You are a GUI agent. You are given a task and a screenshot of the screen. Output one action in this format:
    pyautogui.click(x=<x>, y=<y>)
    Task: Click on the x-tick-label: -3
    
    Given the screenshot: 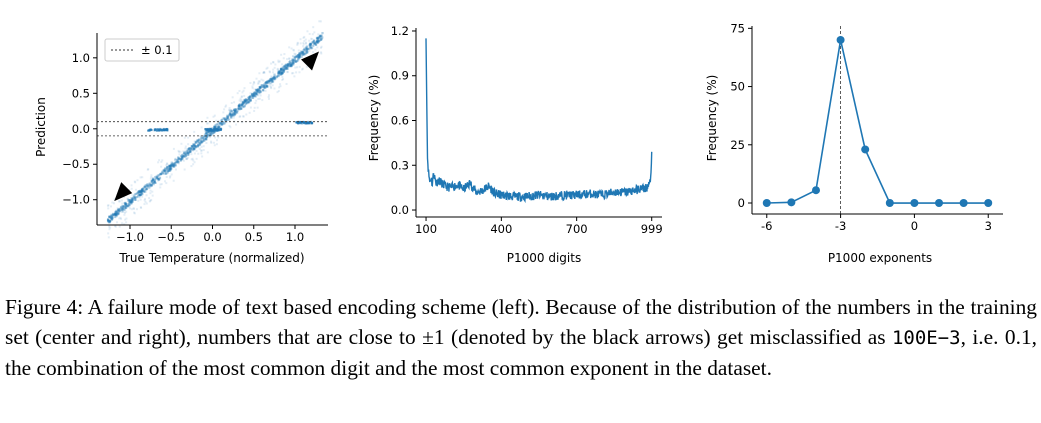 What is the action you would take?
    pyautogui.click(x=840, y=226)
    